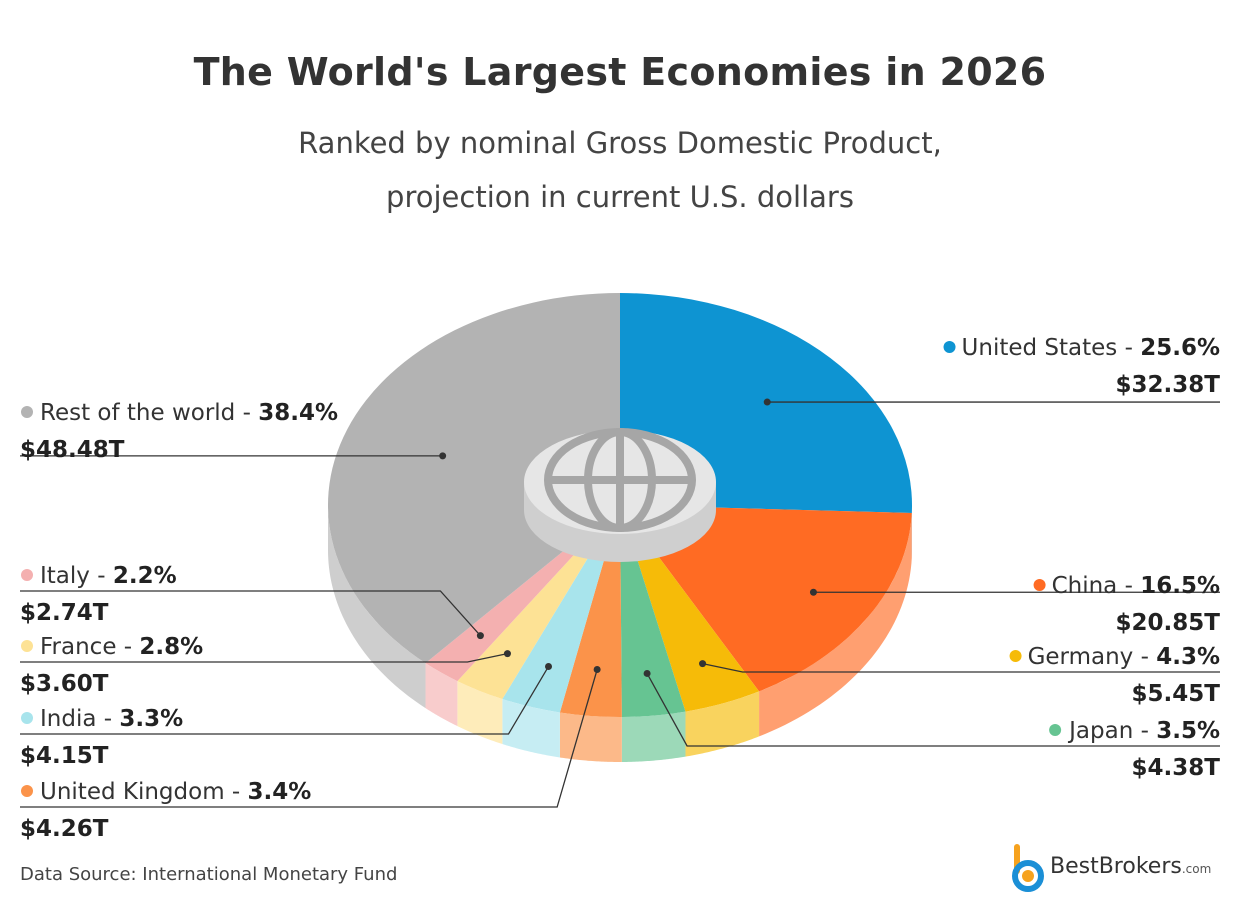  I want to click on label-china: China - 16.5% $20.85T, so click(1127, 604).